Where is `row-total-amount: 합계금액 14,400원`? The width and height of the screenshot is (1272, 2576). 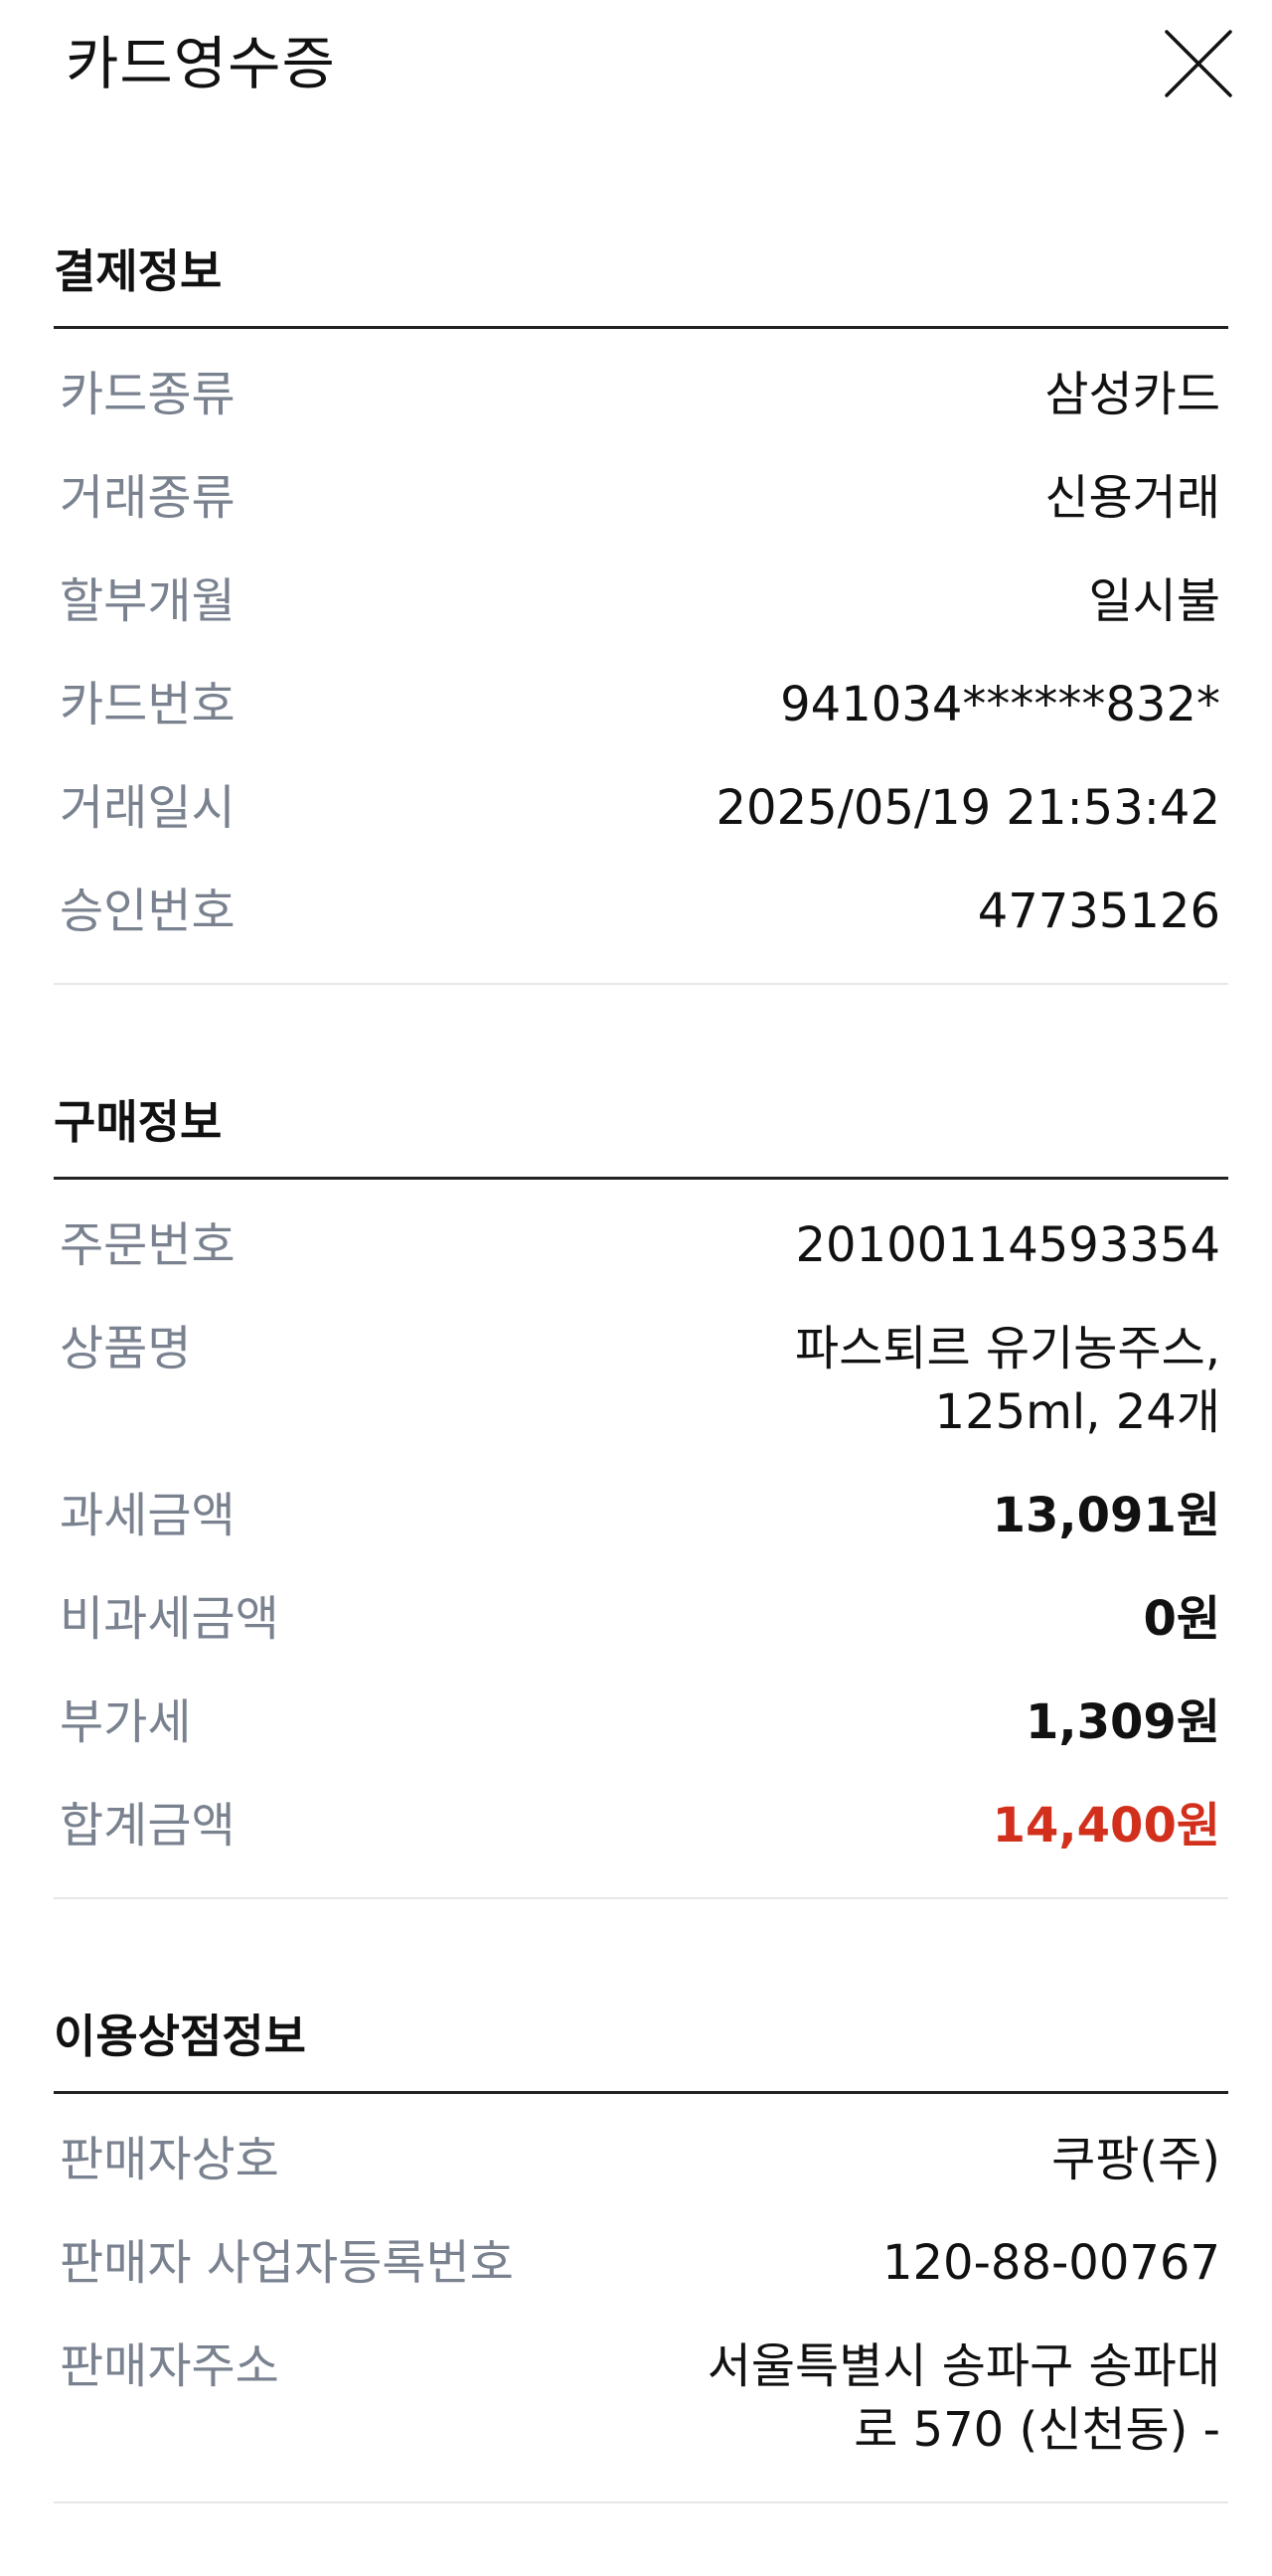
row-total-amount: 합계금액 14,400원 is located at coordinates (641, 1831).